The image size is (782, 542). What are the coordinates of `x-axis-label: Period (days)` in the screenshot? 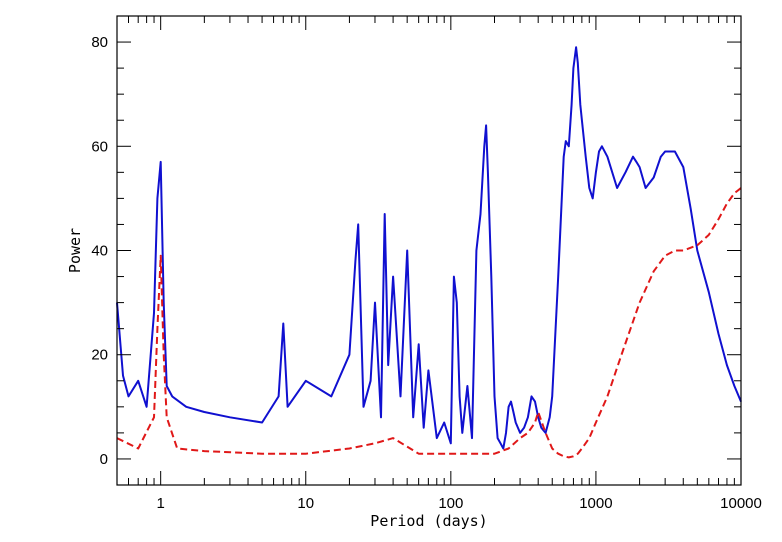 It's located at (428, 521).